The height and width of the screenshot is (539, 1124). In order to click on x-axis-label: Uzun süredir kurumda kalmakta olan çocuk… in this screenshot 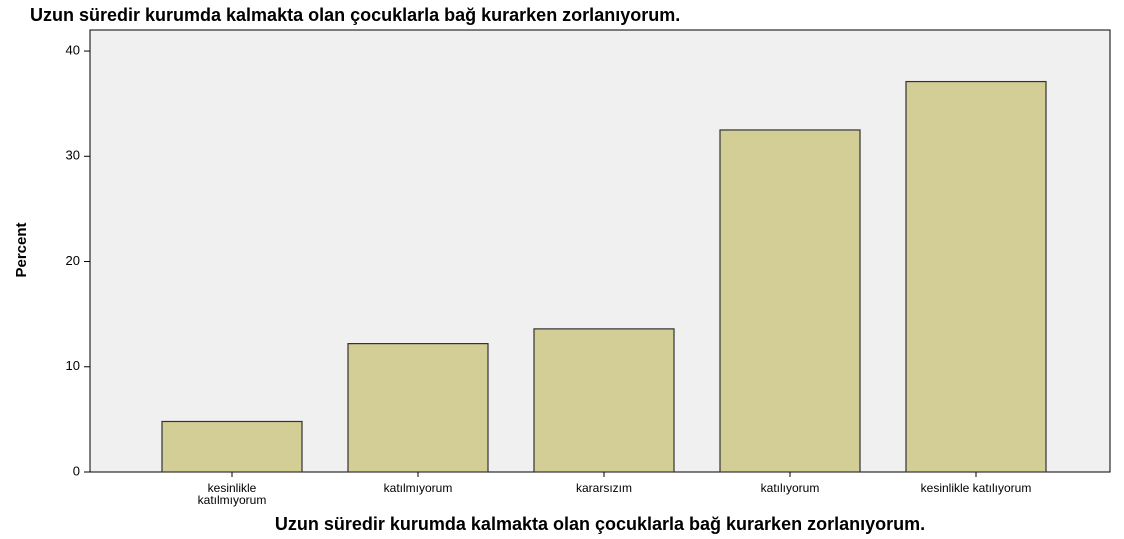, I will do `click(600, 524)`.